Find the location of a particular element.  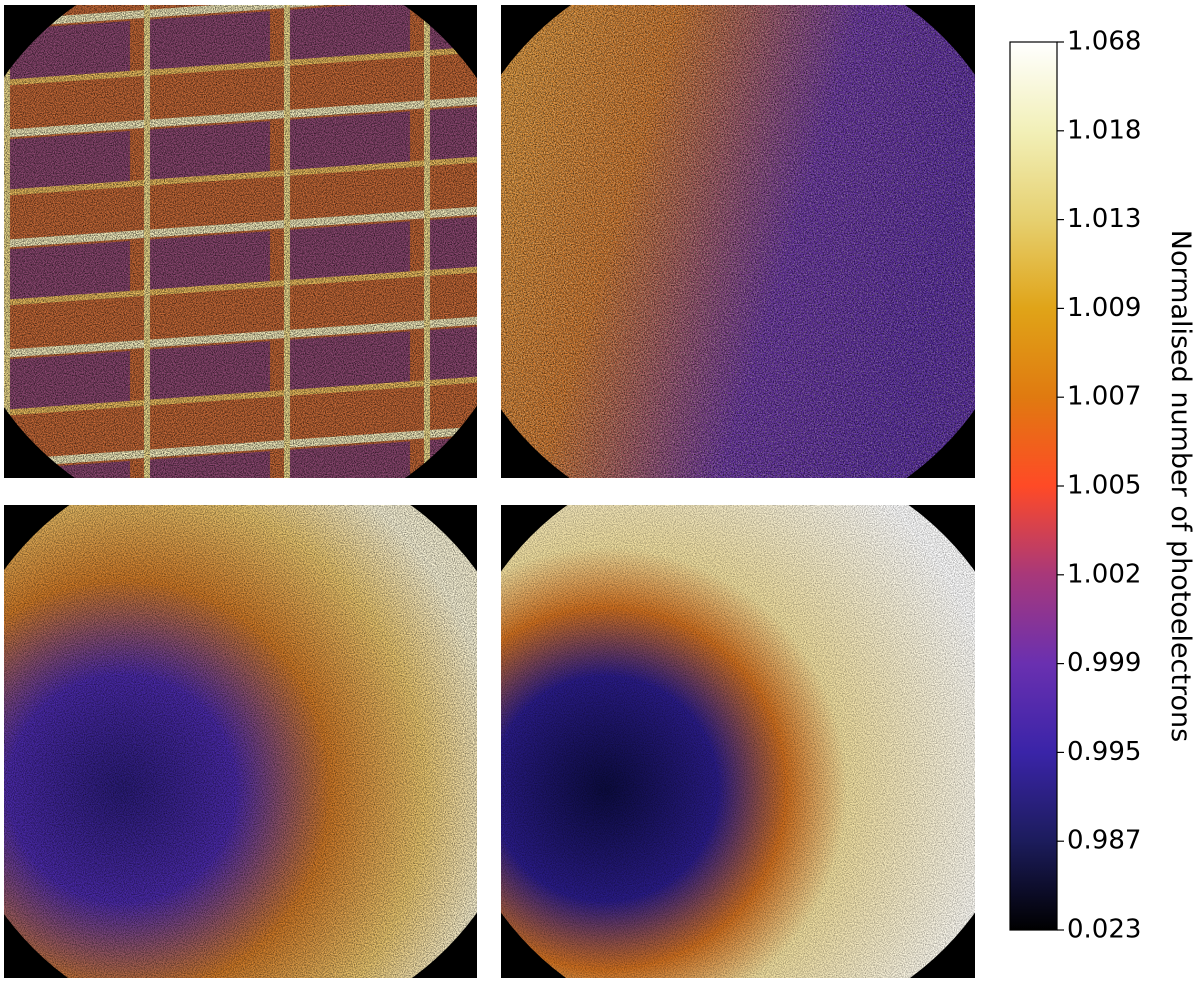

colorbar-tick-label: 0.999 is located at coordinates (1104, 663).